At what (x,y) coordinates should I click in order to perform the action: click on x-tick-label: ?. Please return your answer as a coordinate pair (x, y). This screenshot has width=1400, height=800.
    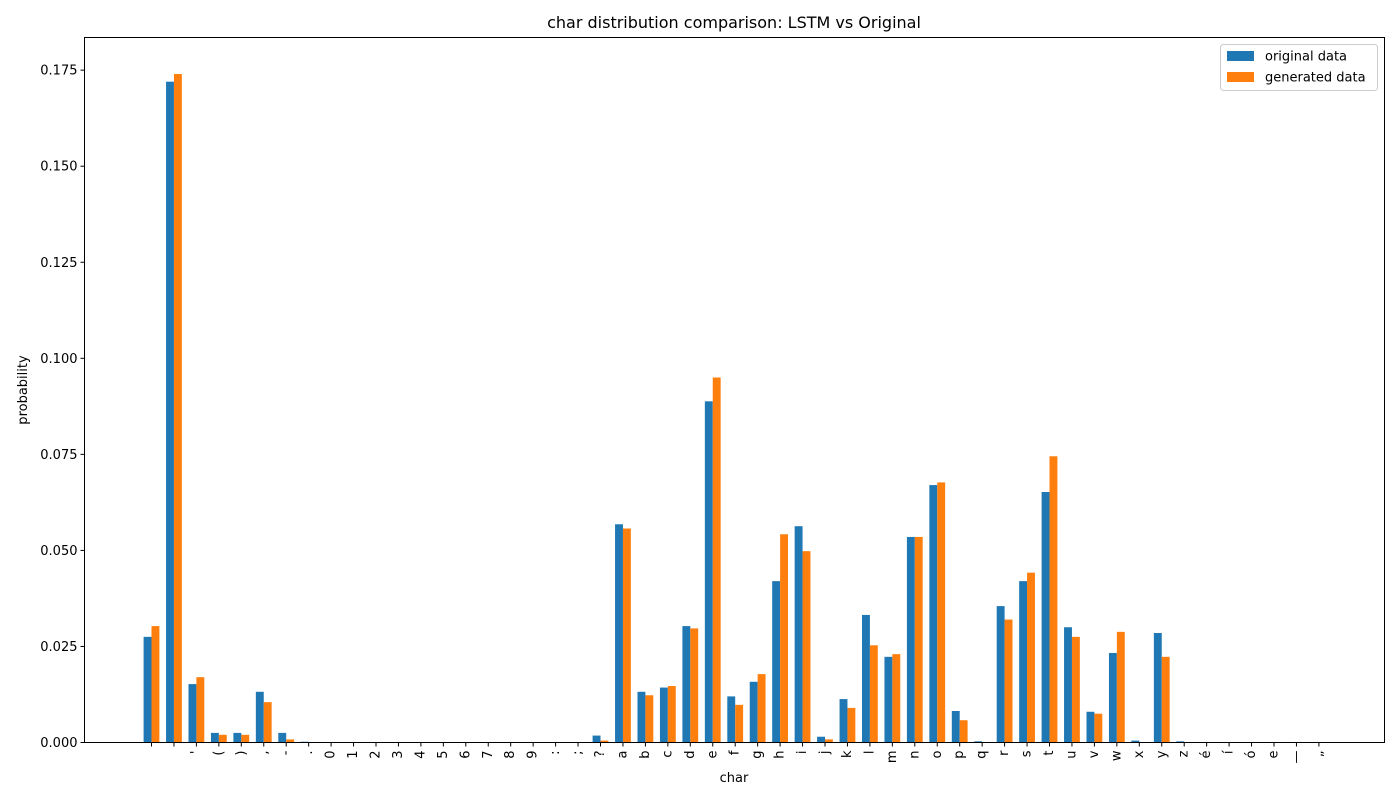
    Looking at the image, I should click on (600, 754).